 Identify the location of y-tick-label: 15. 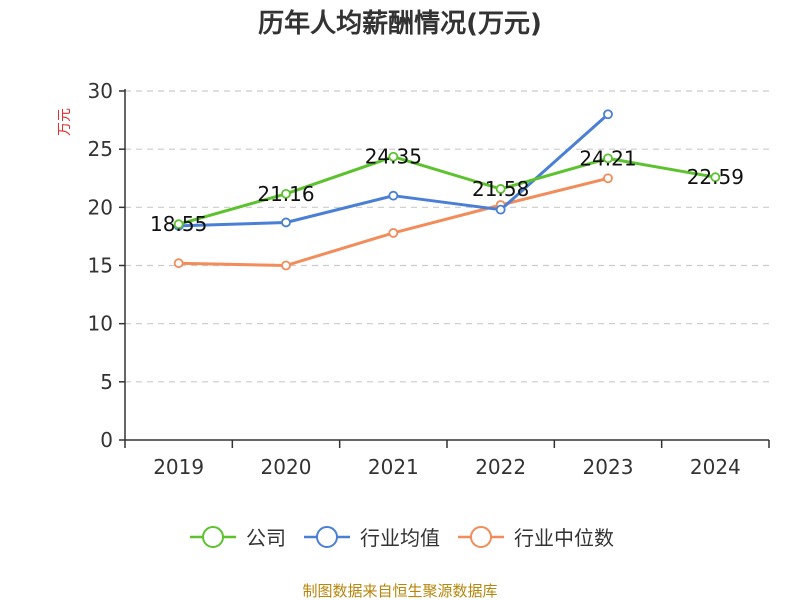
(100, 266).